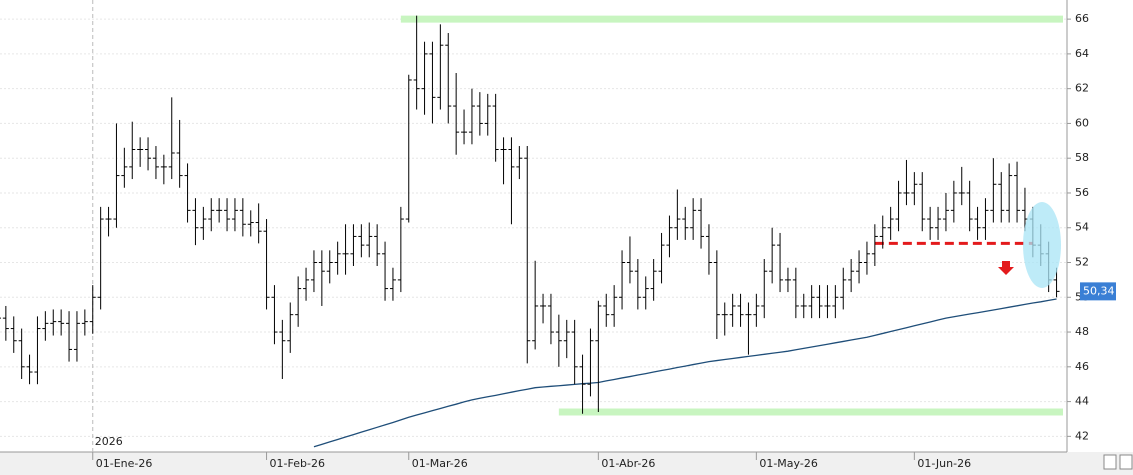 Image resolution: width=1133 pixels, height=475 pixels. Describe the element at coordinates (440, 463) in the screenshot. I see `x-tick-label: 01-Mar-26` at that location.